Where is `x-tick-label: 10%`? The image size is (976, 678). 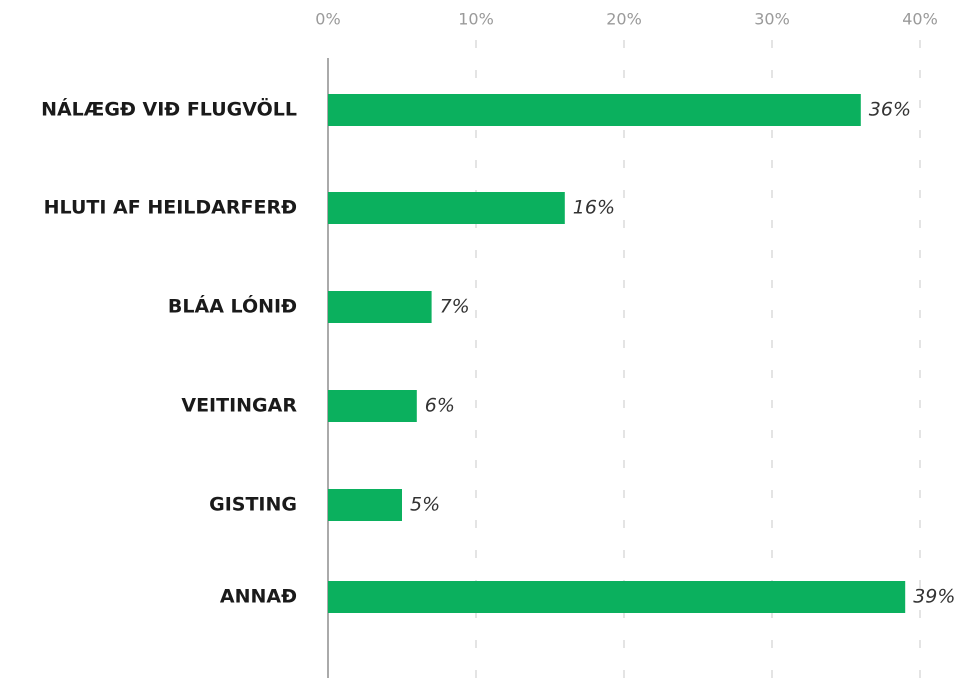 x-tick-label: 10% is located at coordinates (476, 19).